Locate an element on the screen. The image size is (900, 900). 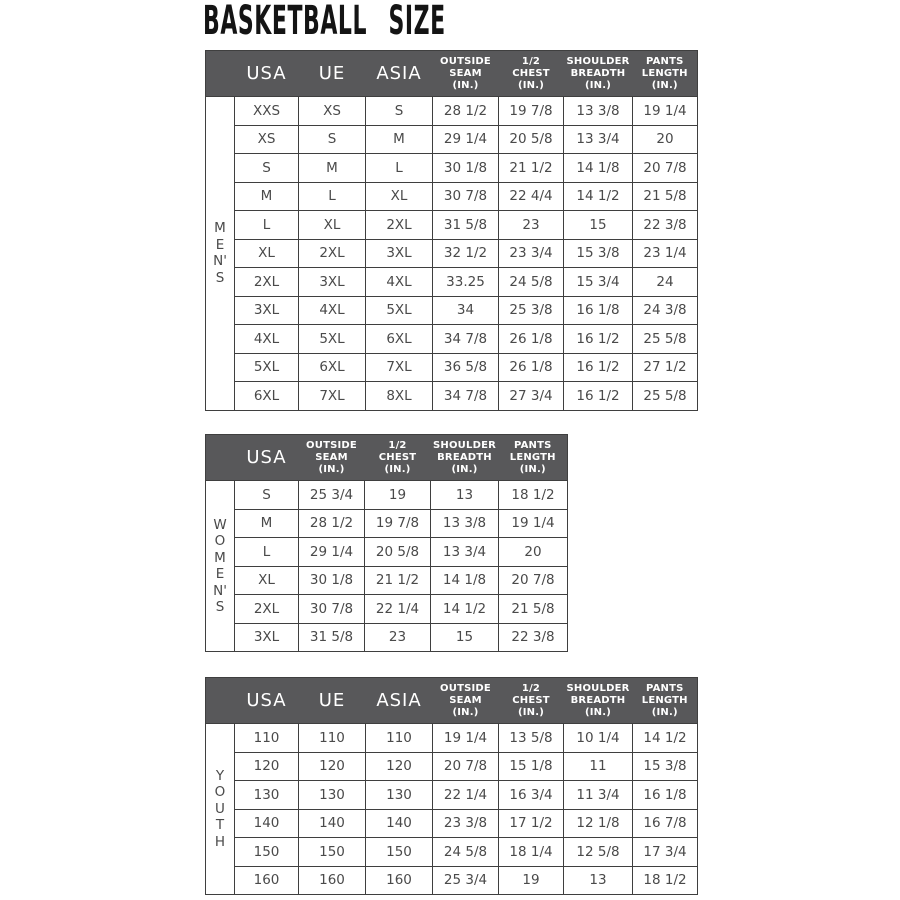
size-cell: 15 1/8 is located at coordinates (531, 766).